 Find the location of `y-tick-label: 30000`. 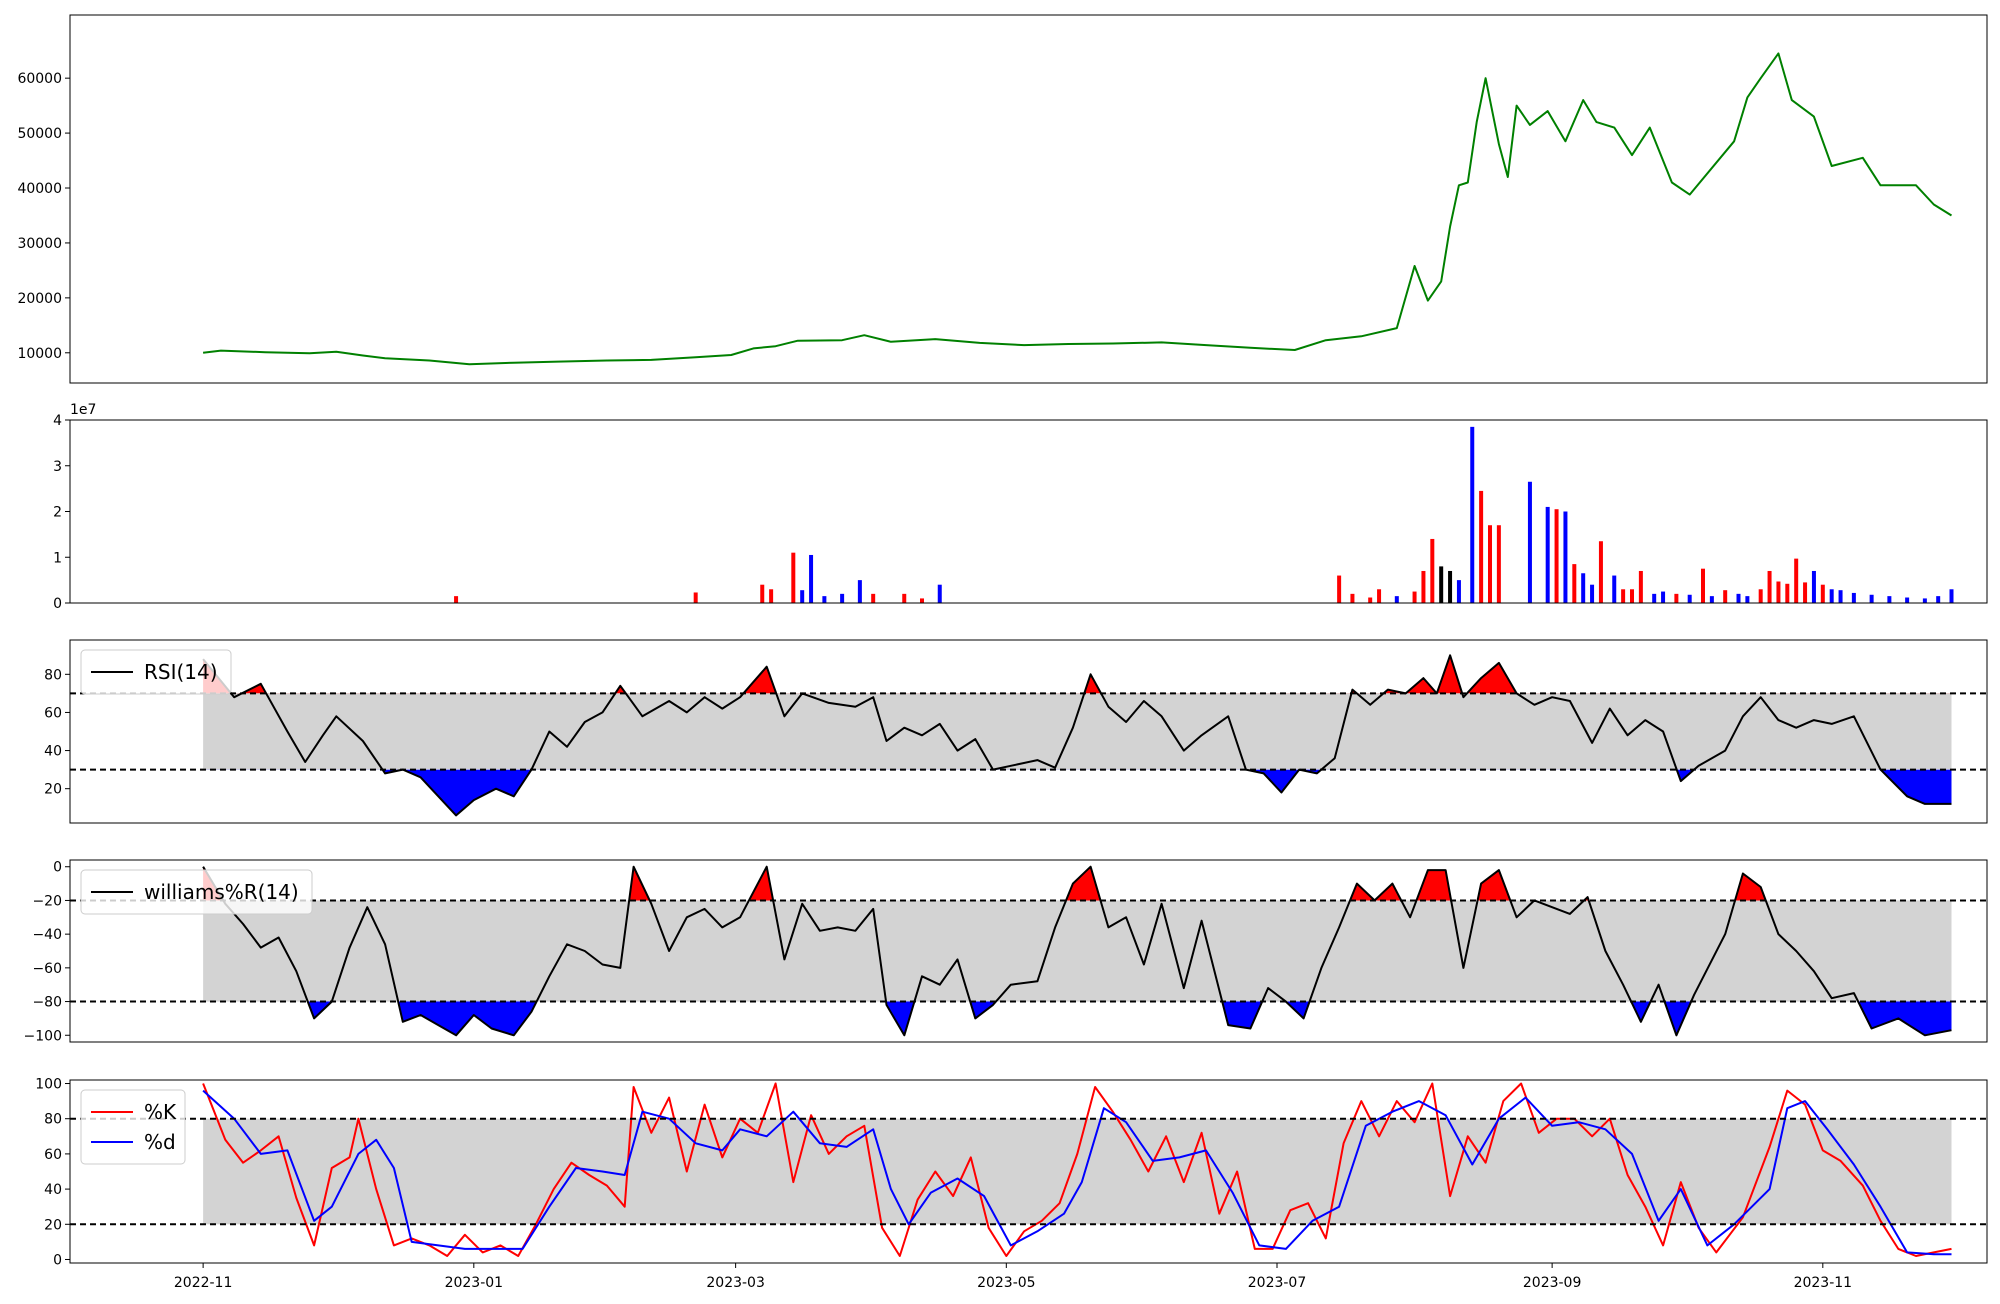

y-tick-label: 30000 is located at coordinates (39, 244).